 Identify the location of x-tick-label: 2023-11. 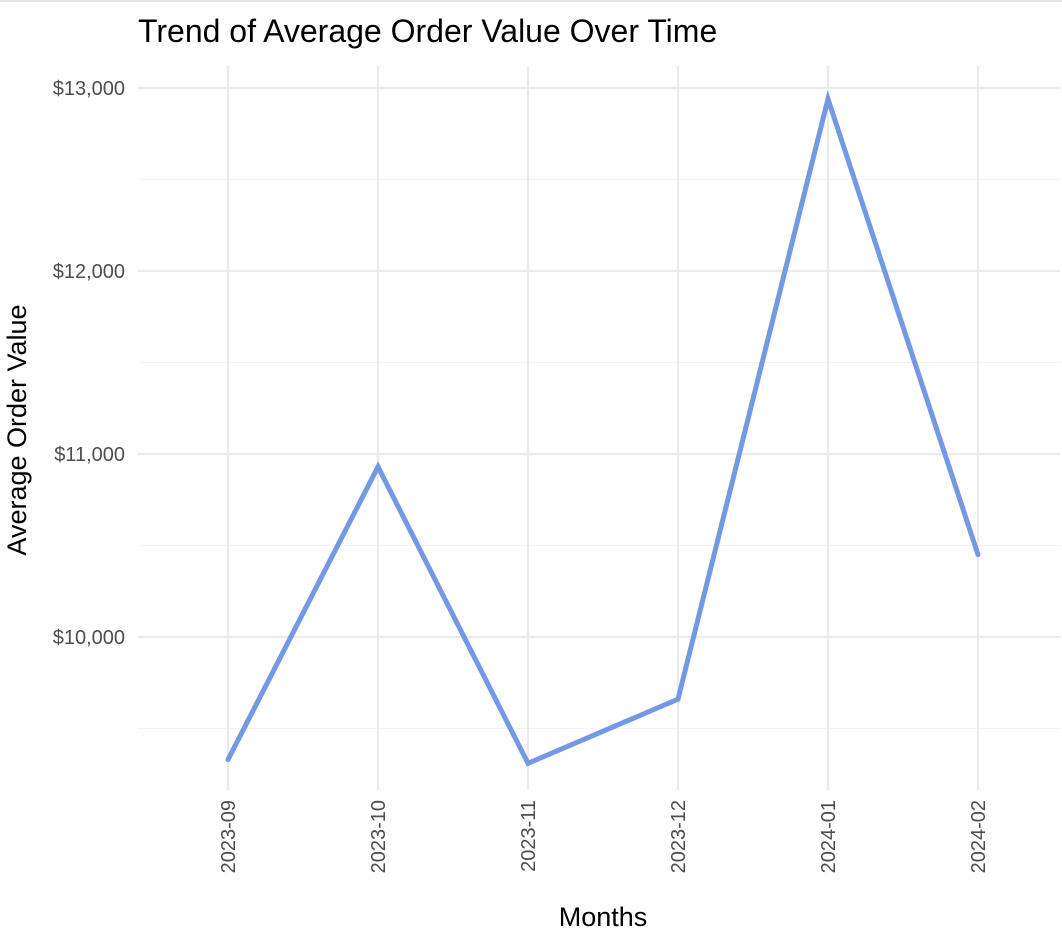
(529, 836).